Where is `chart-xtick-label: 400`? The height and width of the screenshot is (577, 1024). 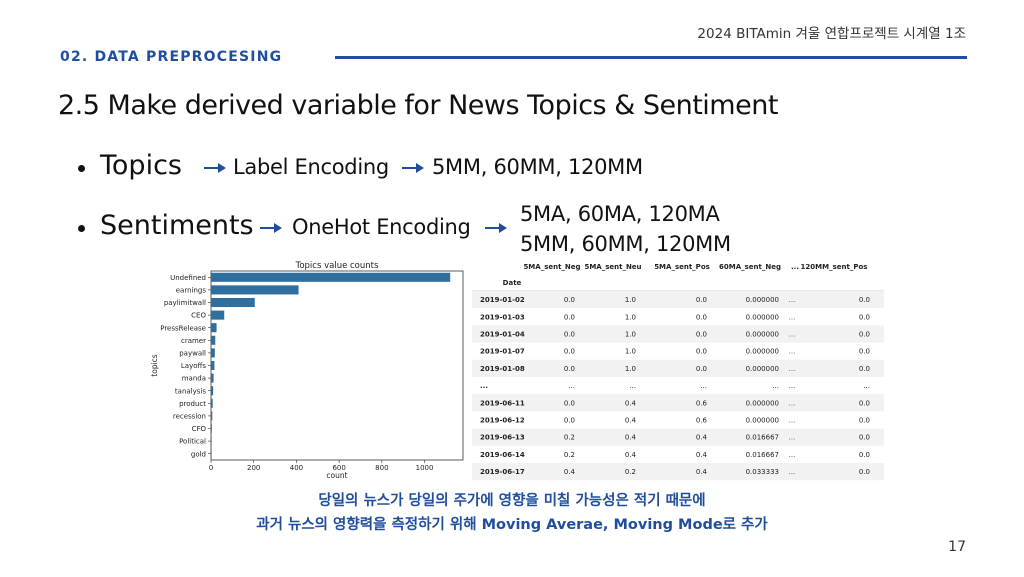
chart-xtick-label: 400 is located at coordinates (296, 468).